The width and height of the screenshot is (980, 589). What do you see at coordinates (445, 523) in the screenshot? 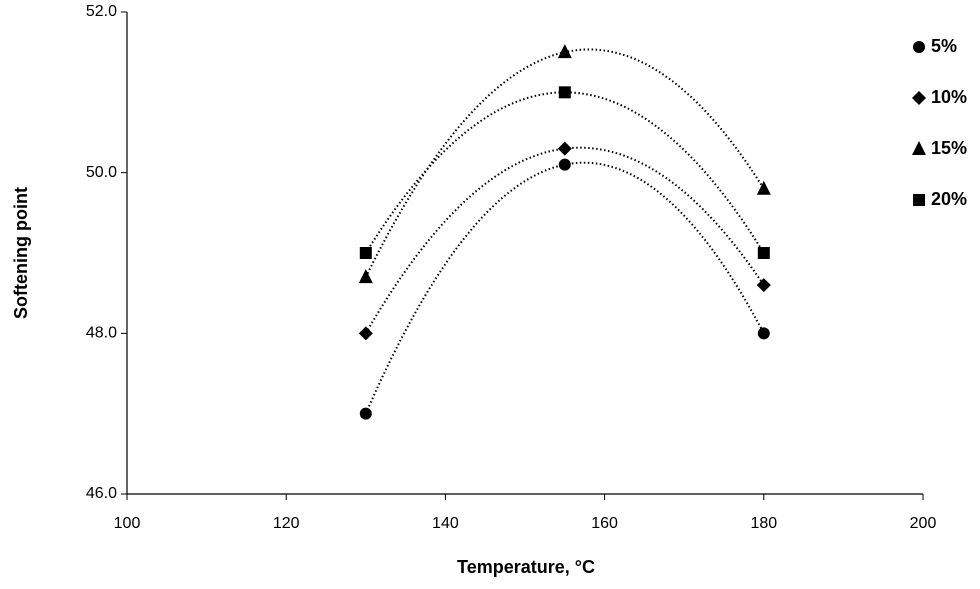
I see `x-tick-label: 140` at bounding box center [445, 523].